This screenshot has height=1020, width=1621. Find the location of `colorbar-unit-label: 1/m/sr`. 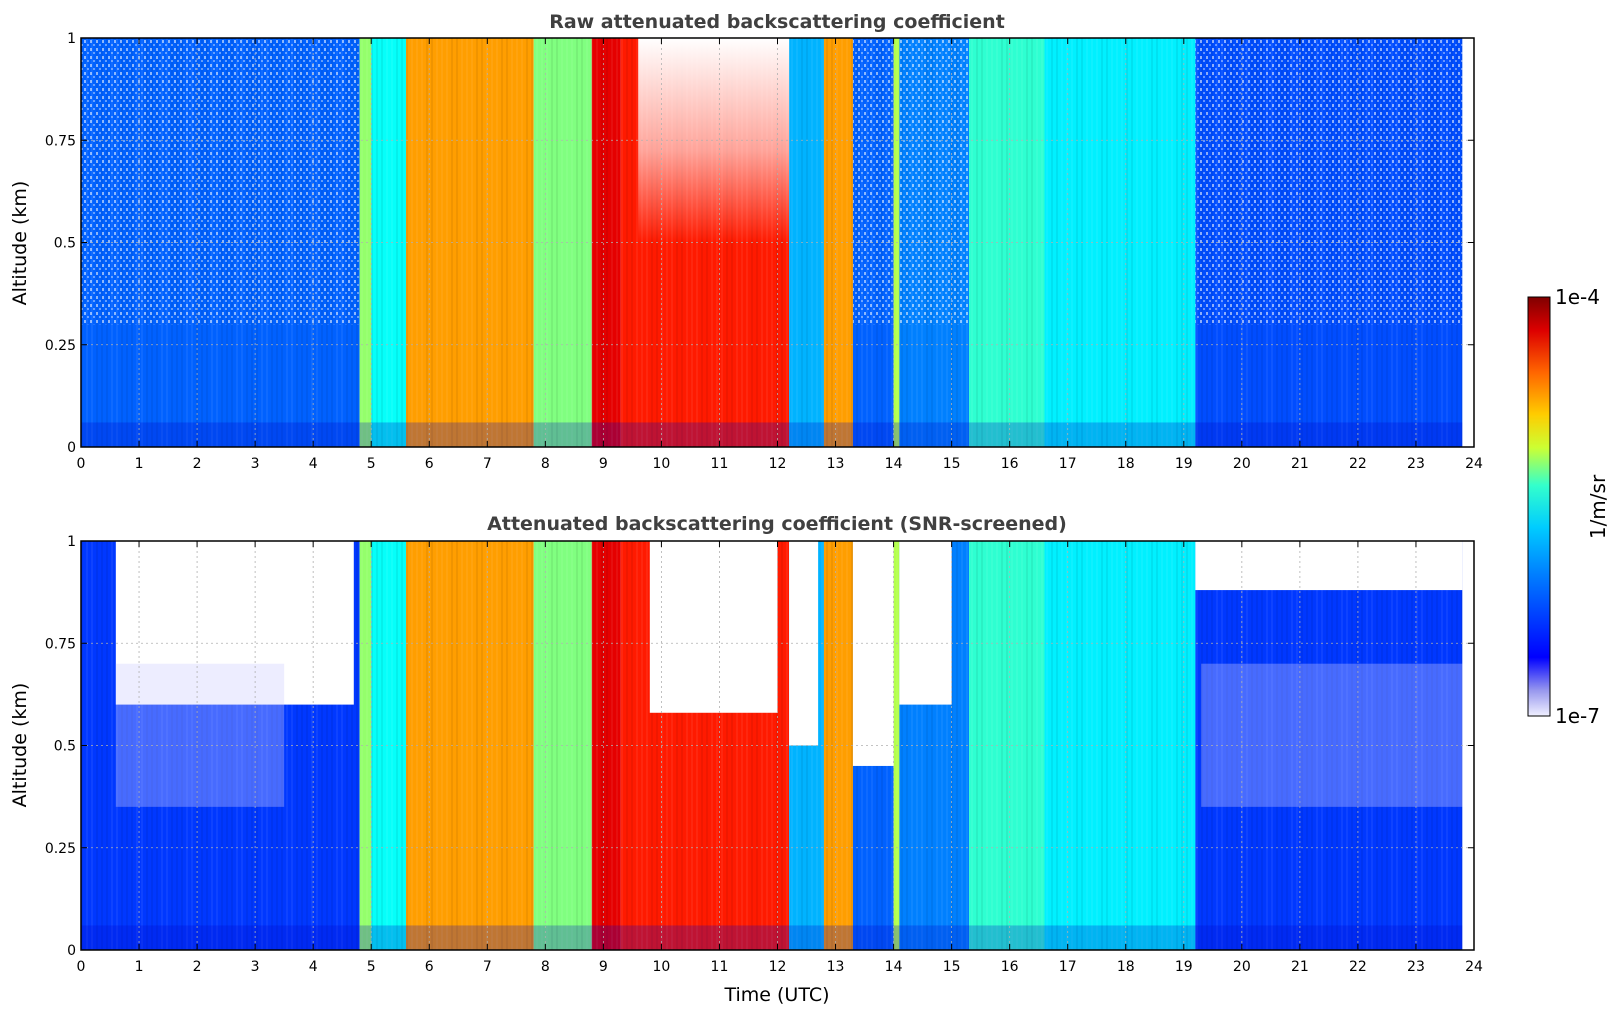

colorbar-unit-label: 1/m/sr is located at coordinates (1598, 506).